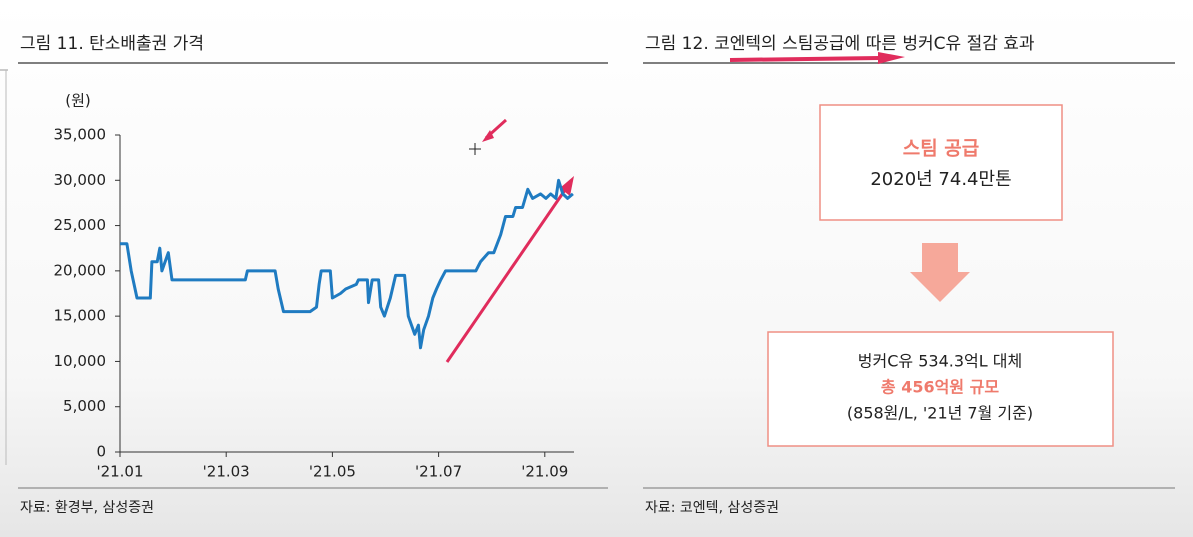  What do you see at coordinates (119, 472) in the screenshot?
I see `x-tick-label: '21.01` at bounding box center [119, 472].